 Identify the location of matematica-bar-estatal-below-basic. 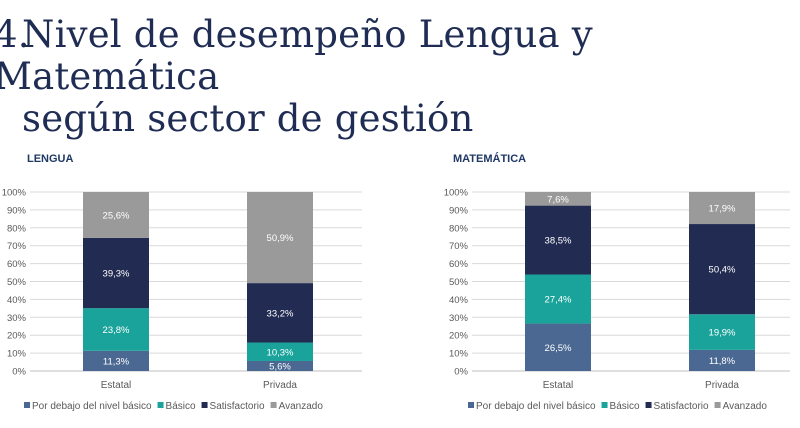
(558, 347).